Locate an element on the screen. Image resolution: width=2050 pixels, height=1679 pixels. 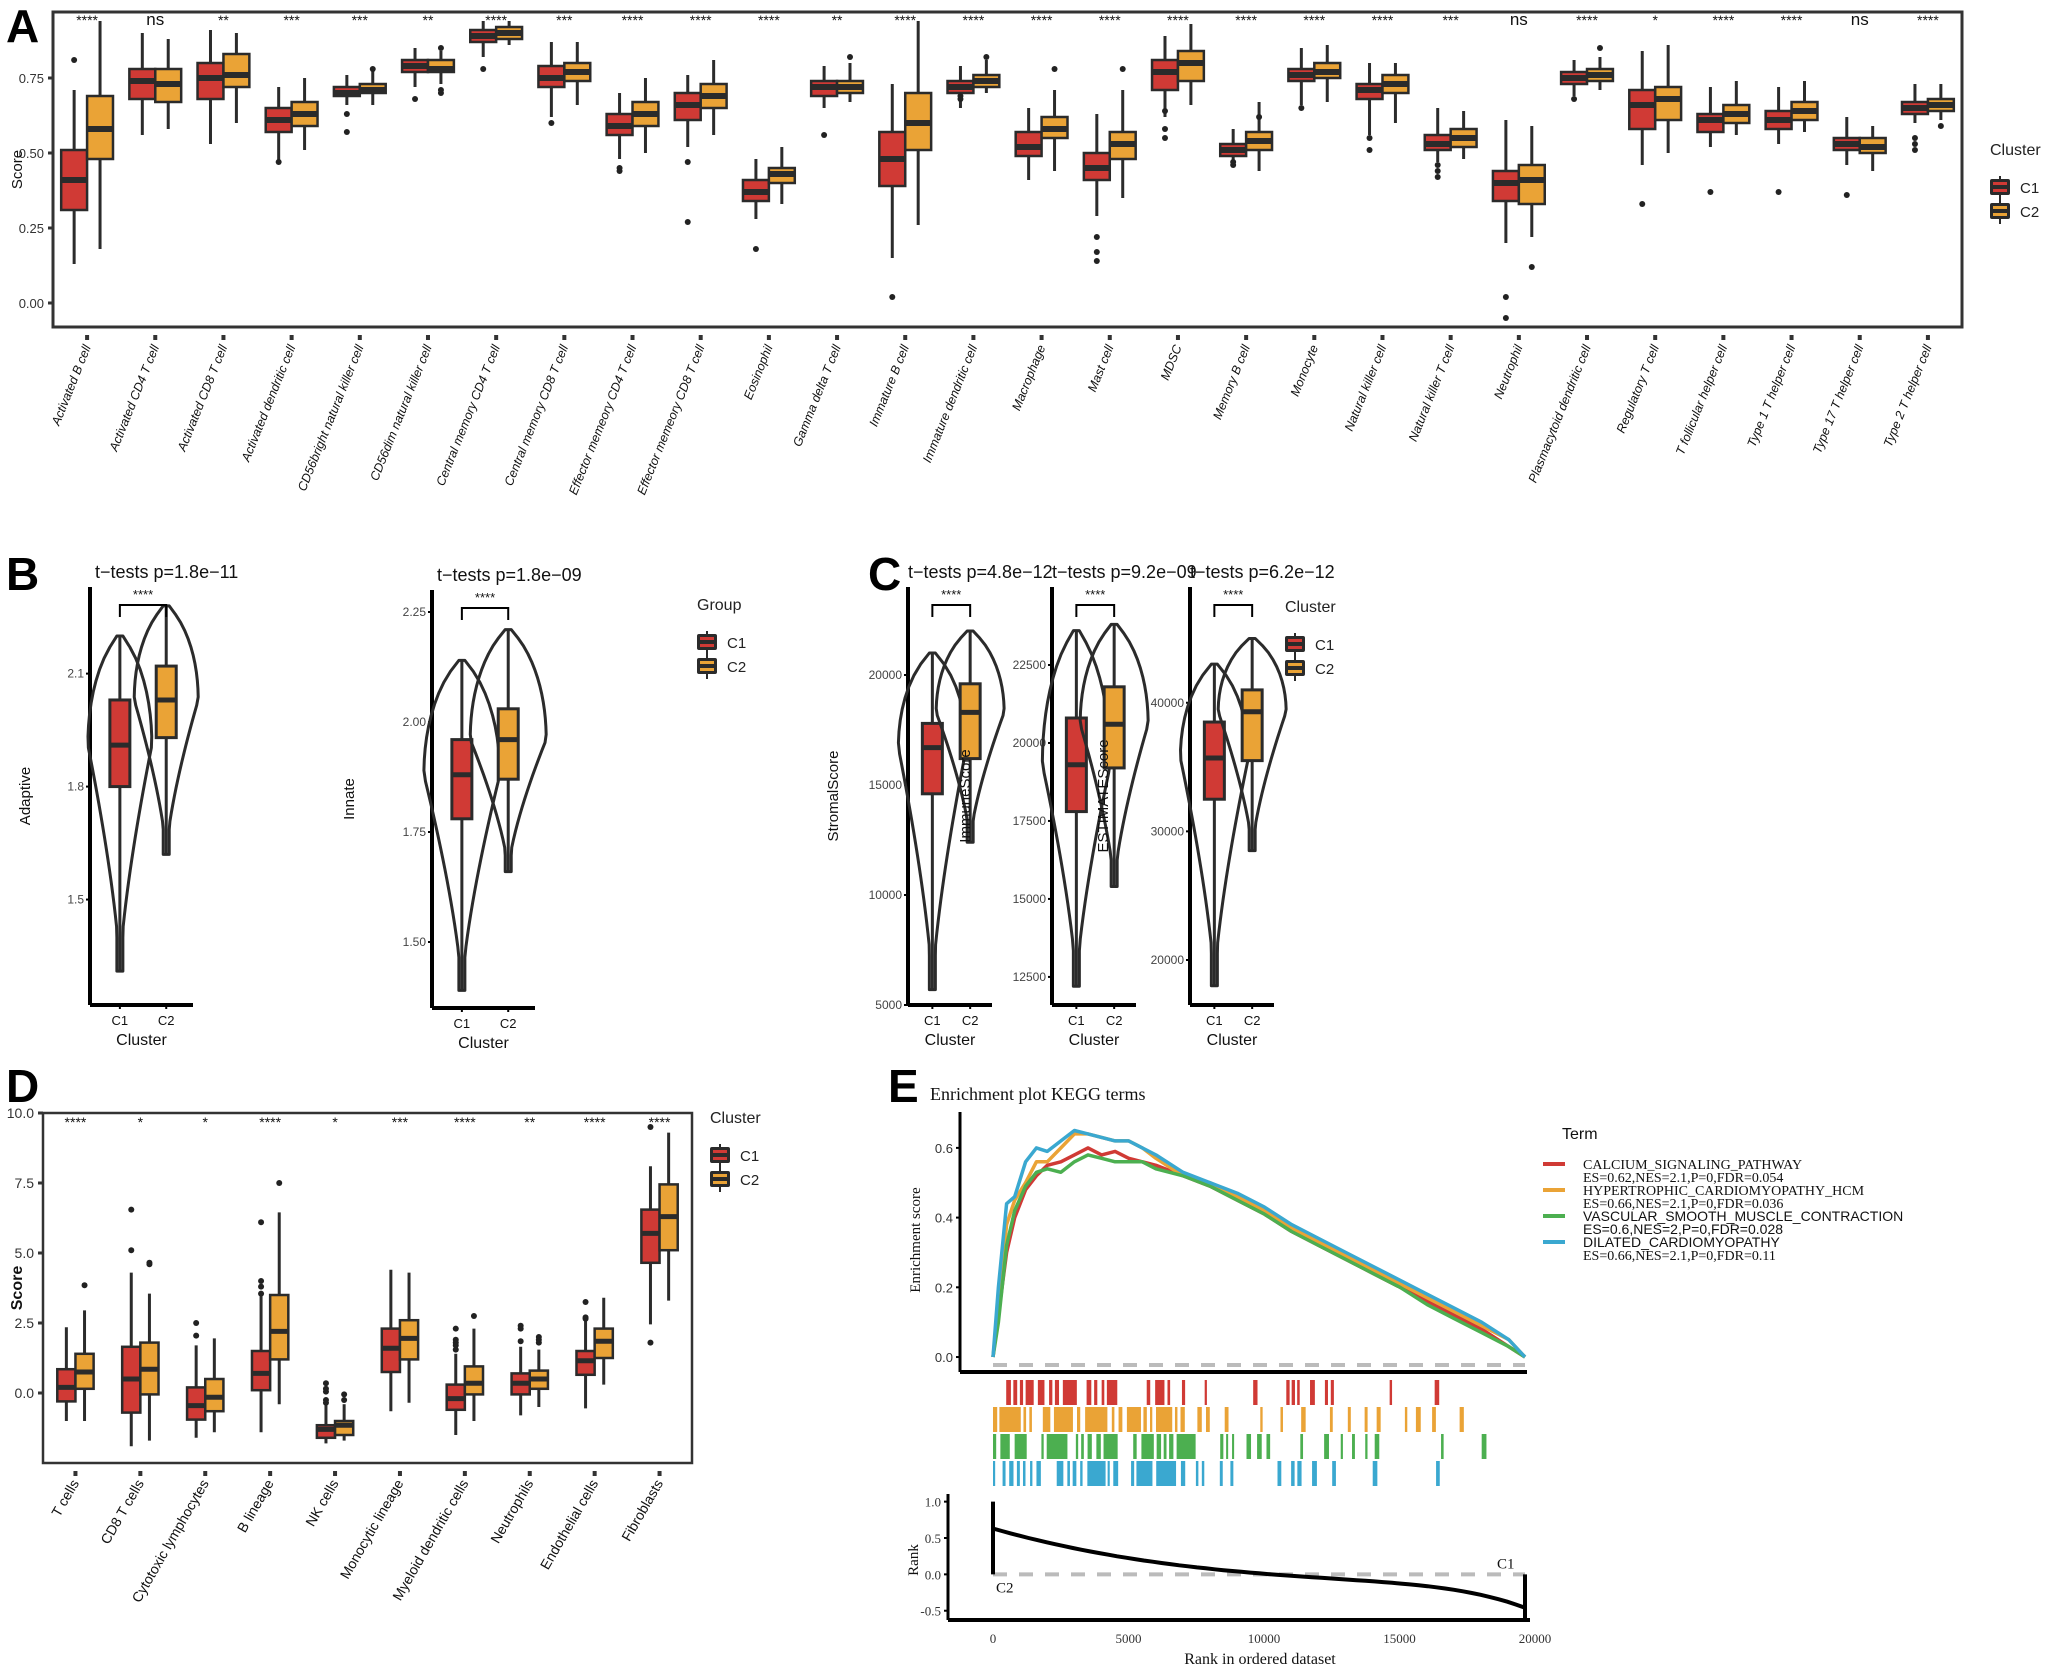
category-group: **** Memory B cell is located at coordinates (1242, 217).